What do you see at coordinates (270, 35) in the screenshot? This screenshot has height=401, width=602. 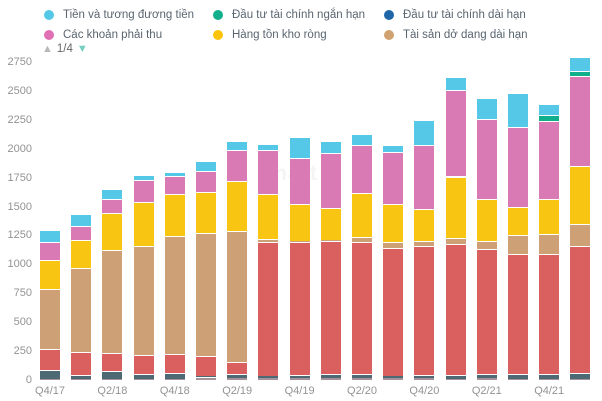 I see `legend-item: Hàng tồn kho ròng` at bounding box center [270, 35].